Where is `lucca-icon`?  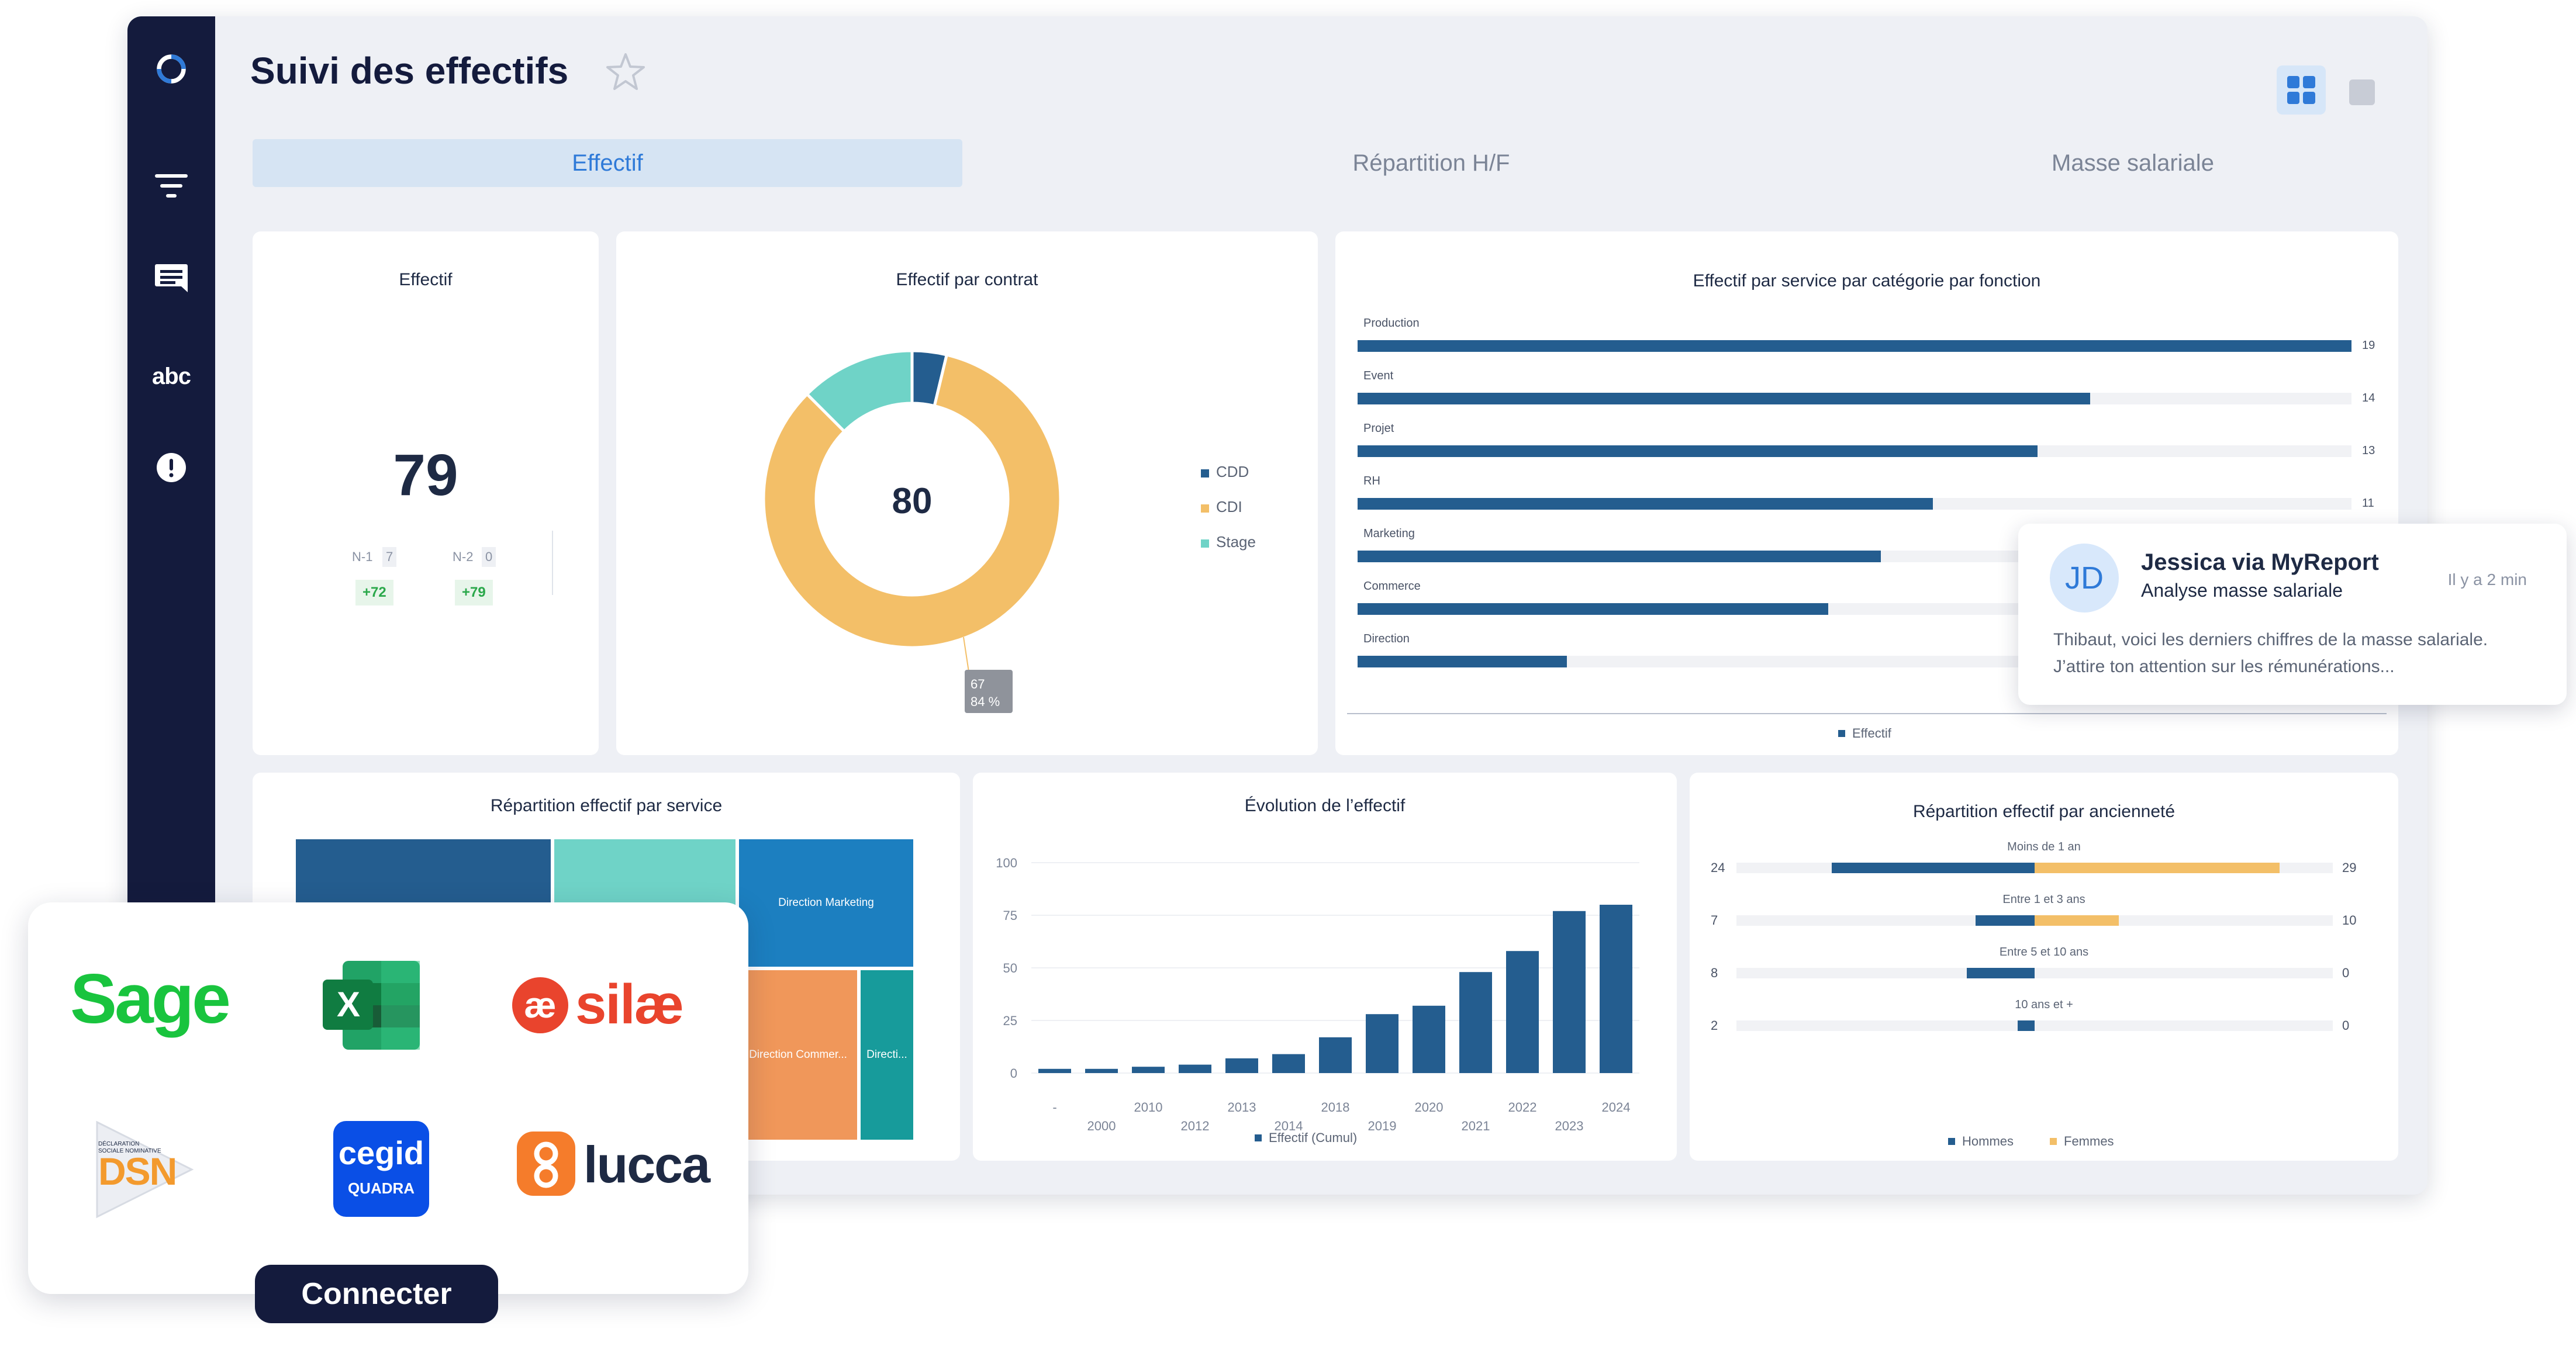
lucca-icon is located at coordinates (546, 1164).